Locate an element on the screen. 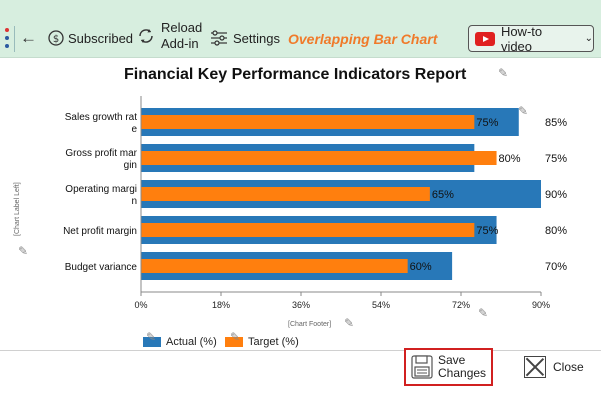  legend-target-swatch is located at coordinates (234, 342).